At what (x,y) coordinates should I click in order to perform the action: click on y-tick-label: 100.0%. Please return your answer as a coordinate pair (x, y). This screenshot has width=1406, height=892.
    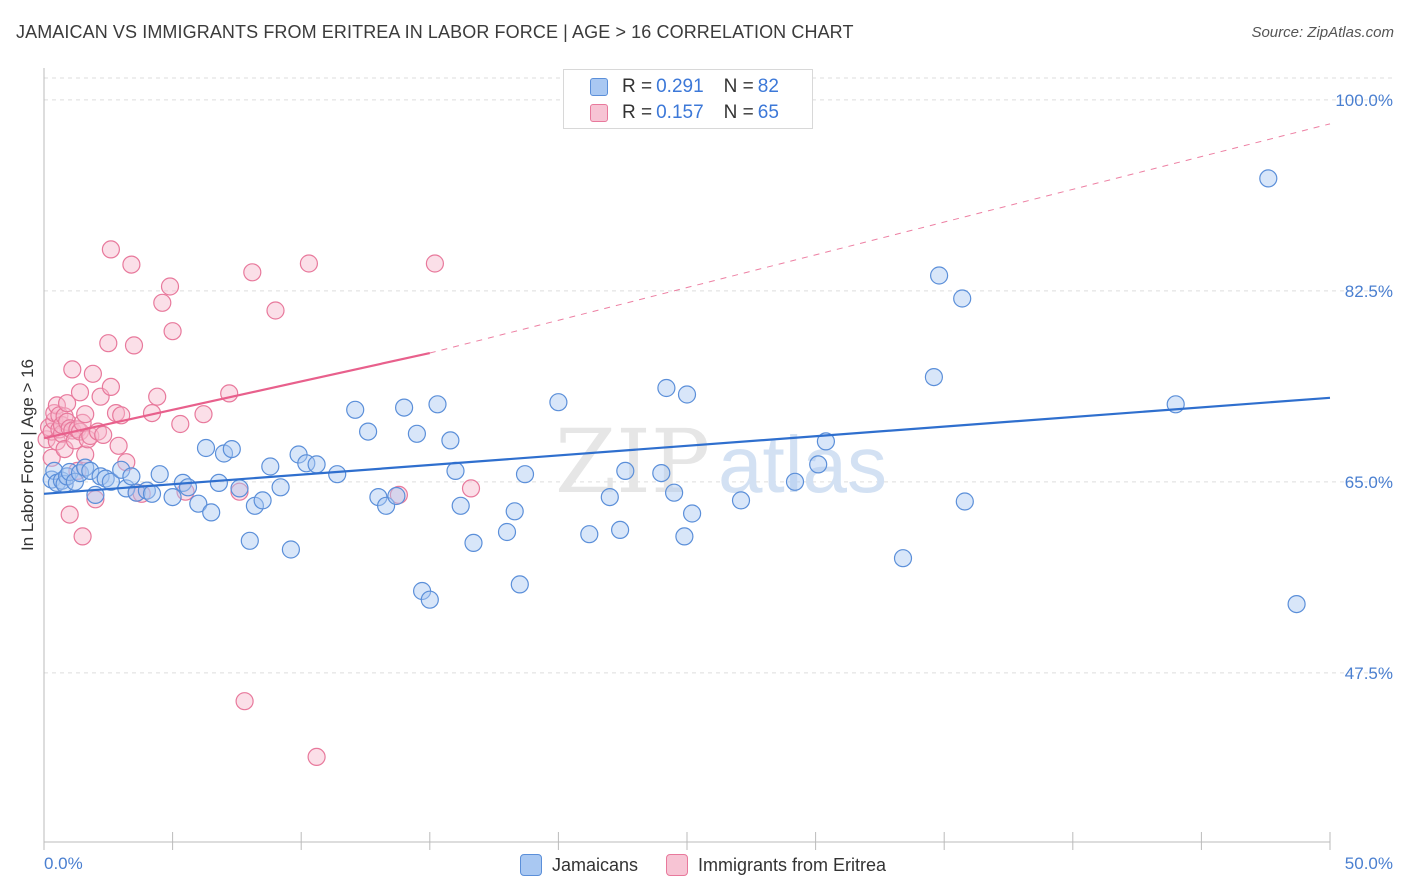
    Looking at the image, I should click on (1364, 100).